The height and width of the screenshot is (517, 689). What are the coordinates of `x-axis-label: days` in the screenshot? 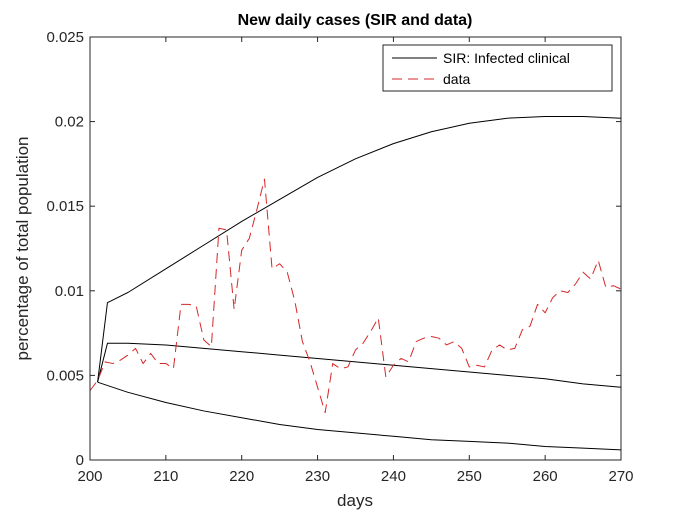 It's located at (355, 500).